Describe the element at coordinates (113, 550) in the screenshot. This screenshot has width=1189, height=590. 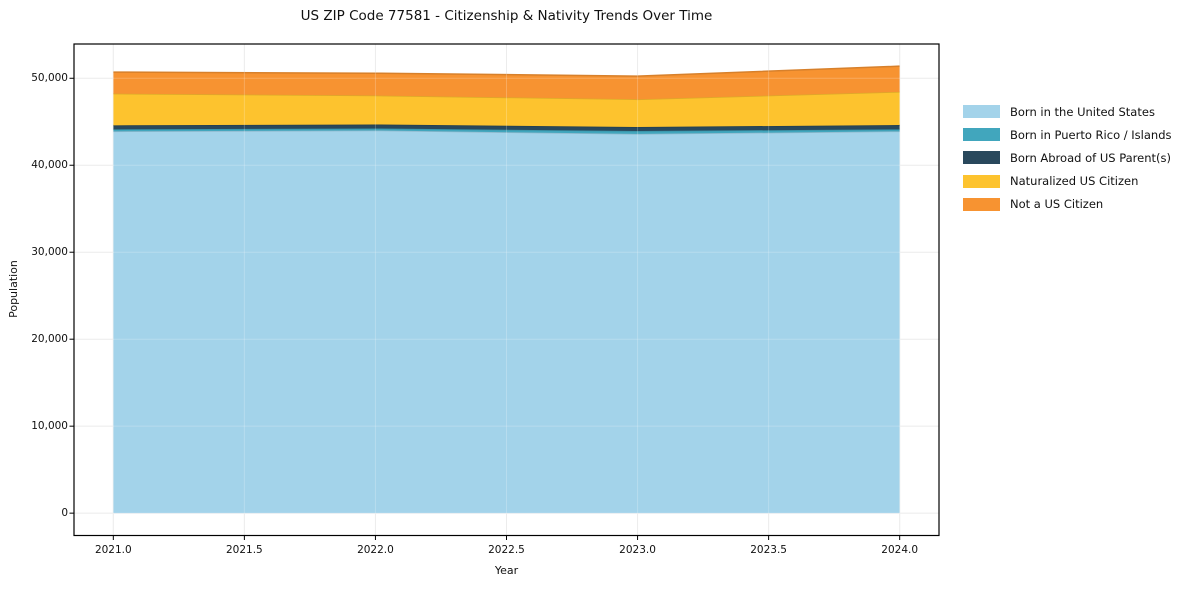
I see `x-tick-label: 2021.0` at that location.